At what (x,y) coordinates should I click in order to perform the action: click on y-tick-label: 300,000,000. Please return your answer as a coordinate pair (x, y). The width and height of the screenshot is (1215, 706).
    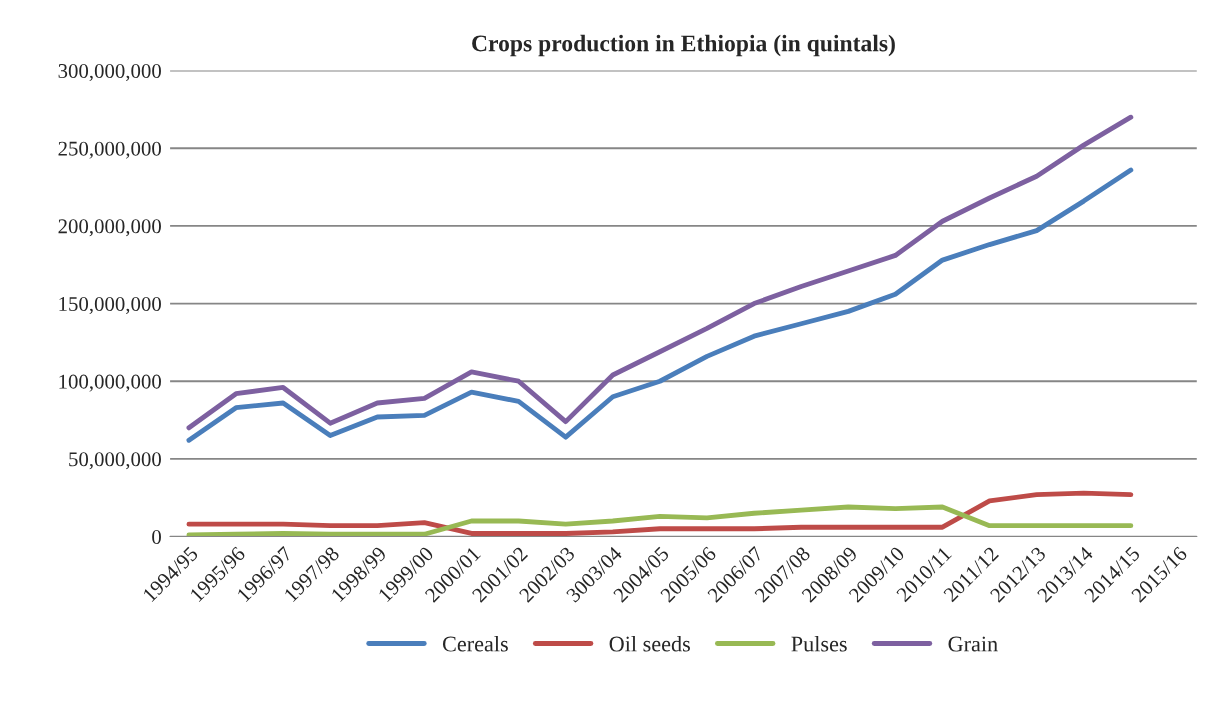
    Looking at the image, I should click on (109, 72).